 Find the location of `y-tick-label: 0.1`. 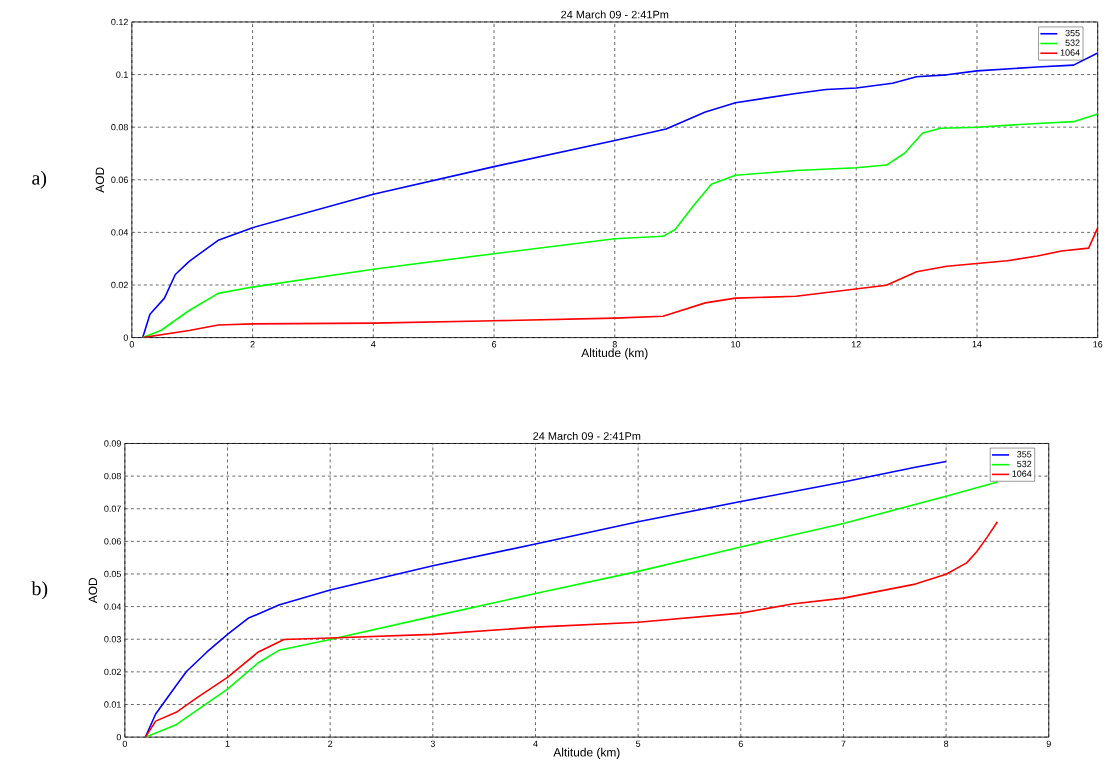

y-tick-label: 0.1 is located at coordinates (122, 74).